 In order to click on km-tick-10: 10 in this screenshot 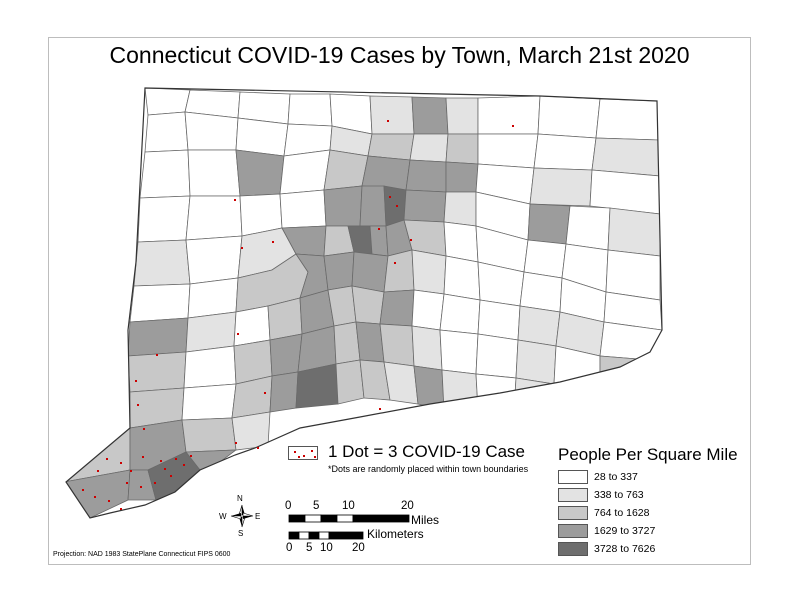, I will do `click(326, 548)`.